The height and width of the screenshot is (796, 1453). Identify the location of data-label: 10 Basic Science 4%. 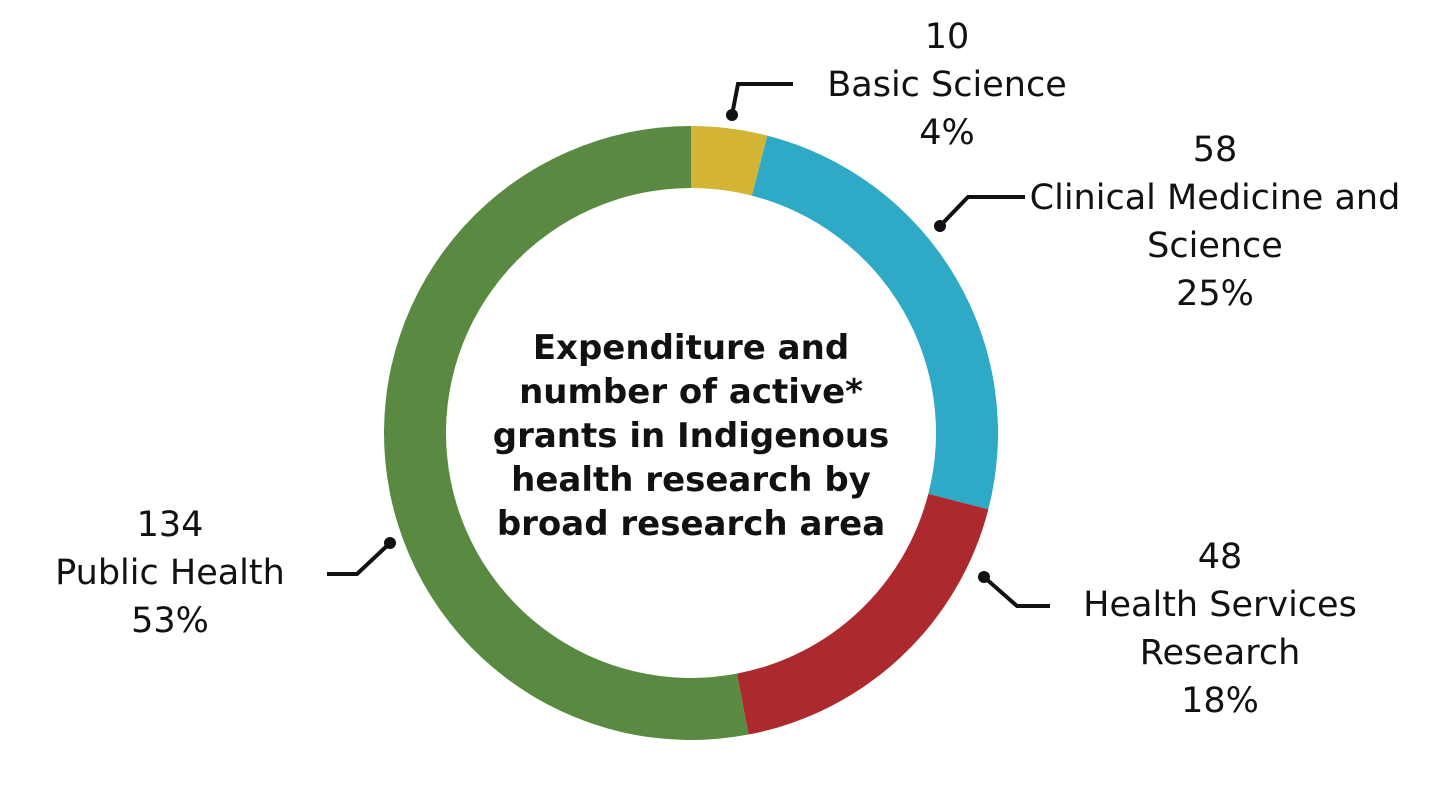
(947, 85).